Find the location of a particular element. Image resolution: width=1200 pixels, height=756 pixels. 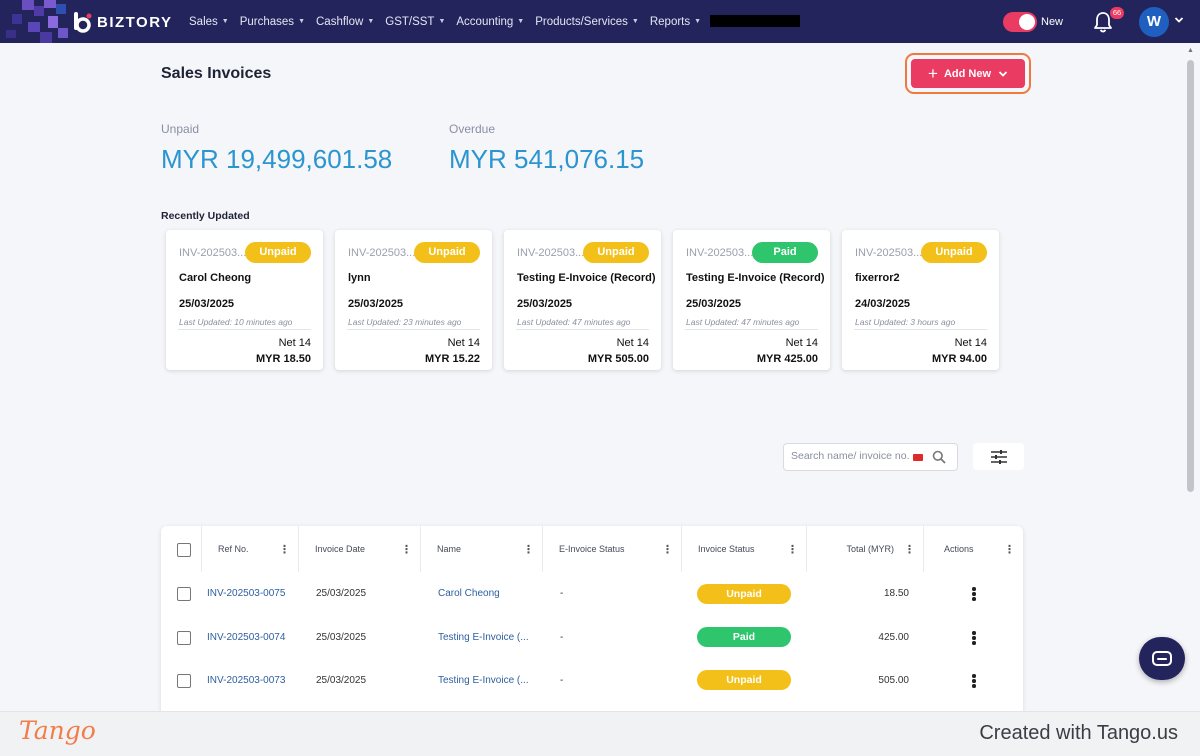

notifications-button is located at coordinates (1103, 22).